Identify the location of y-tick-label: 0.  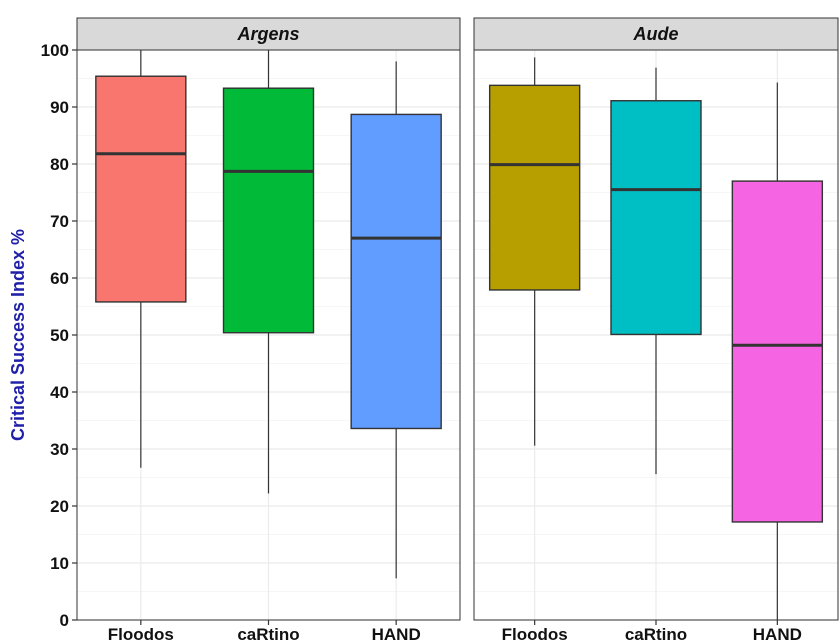
(64, 620).